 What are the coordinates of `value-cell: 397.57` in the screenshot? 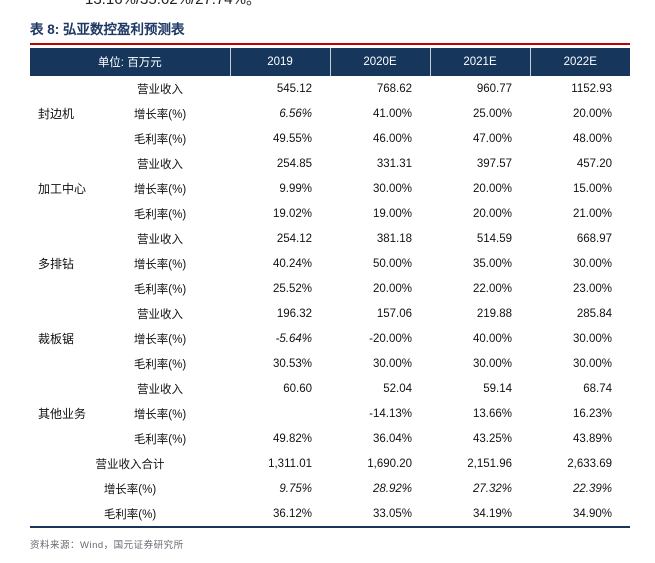 It's located at (480, 163).